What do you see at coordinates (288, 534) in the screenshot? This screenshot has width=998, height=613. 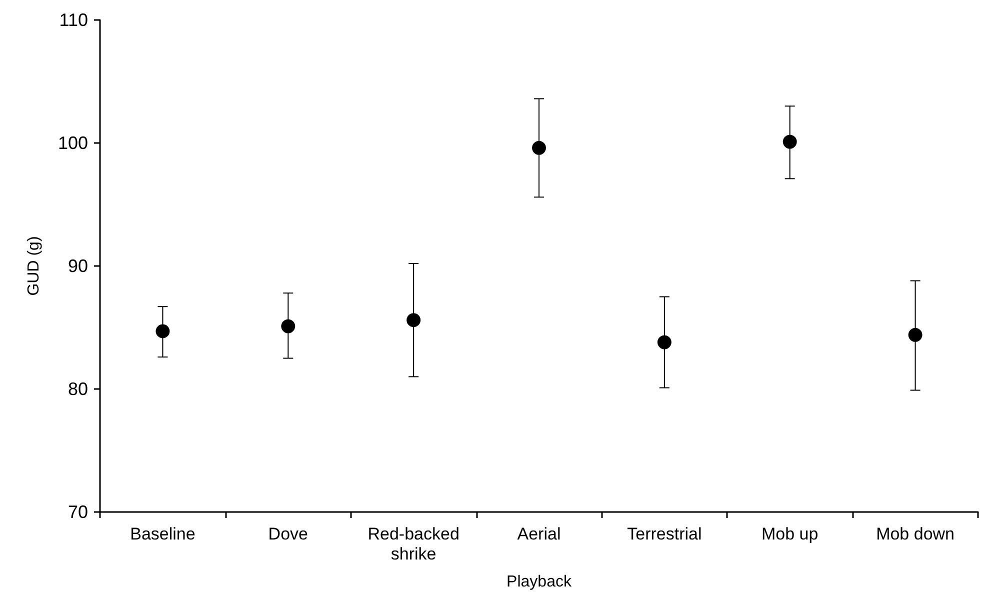 I see `x-tick-label: Dove` at bounding box center [288, 534].